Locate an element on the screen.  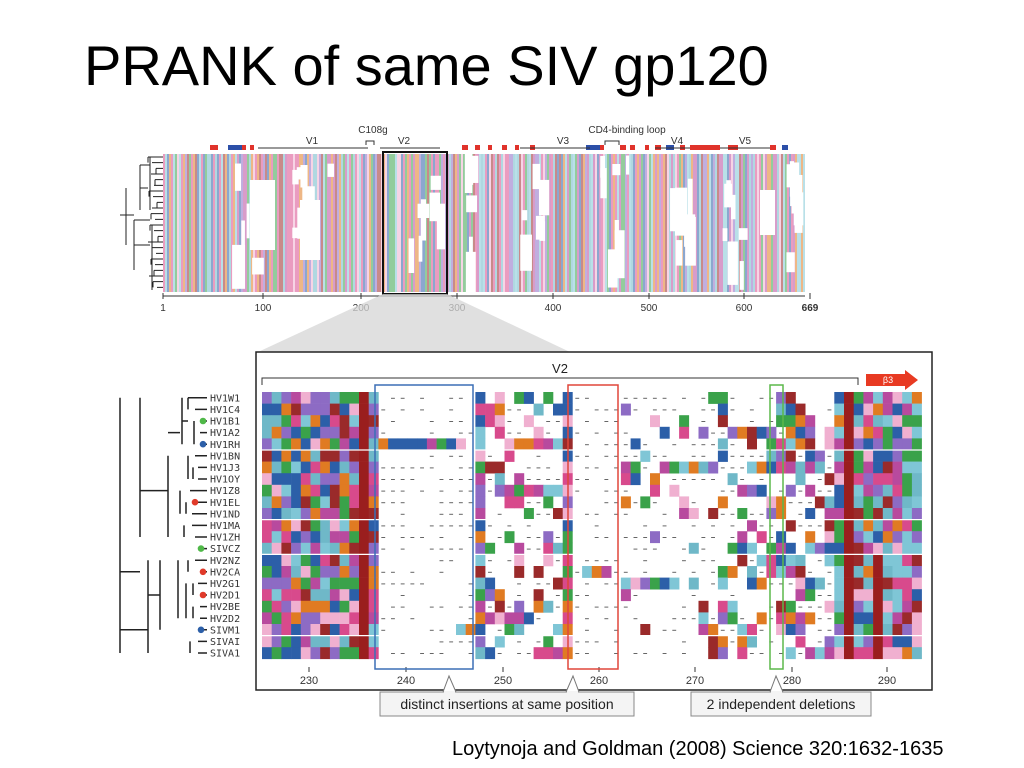
callout-deletions-text: 2 independent deletions is located at coordinates (781, 704).